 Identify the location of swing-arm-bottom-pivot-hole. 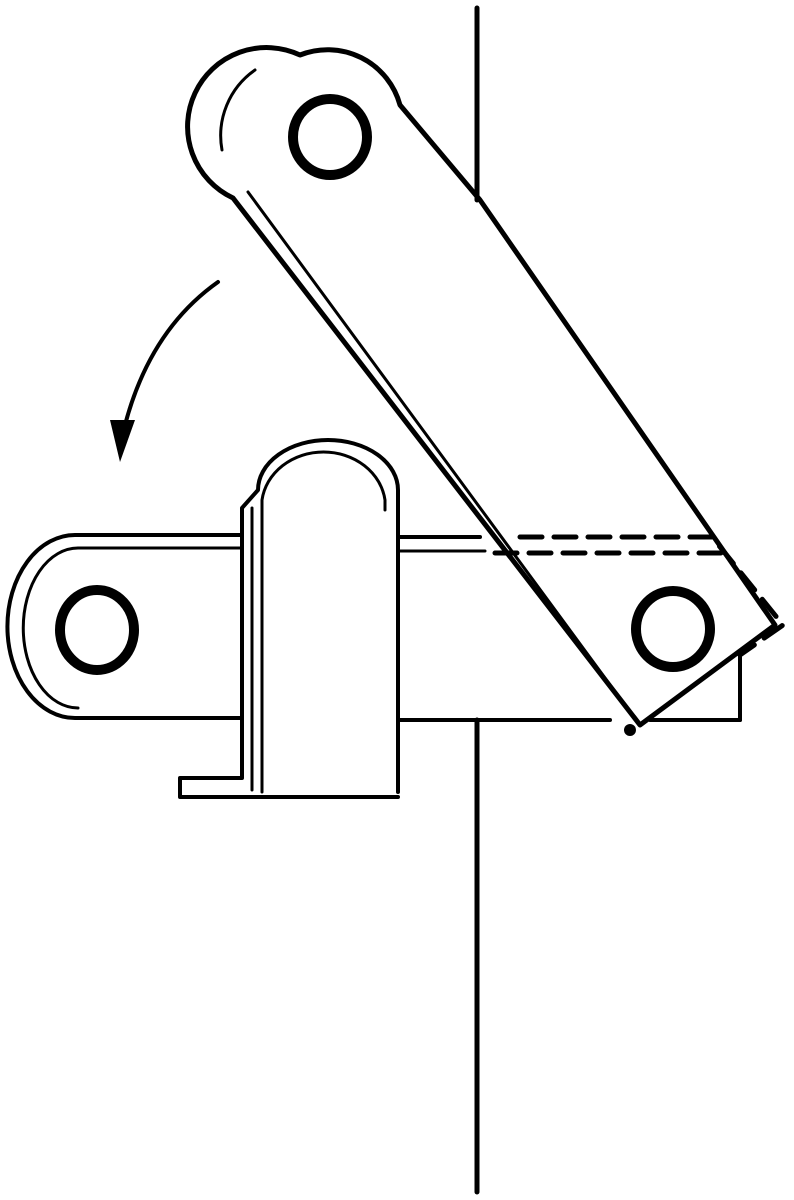
(673, 629).